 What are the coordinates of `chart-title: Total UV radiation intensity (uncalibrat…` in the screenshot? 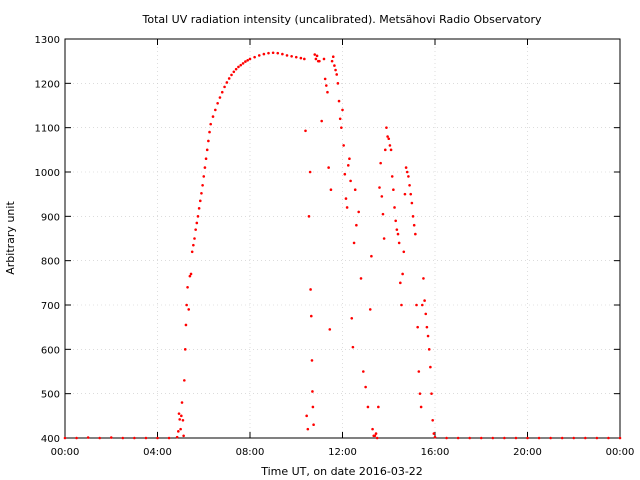 It's located at (342, 19).